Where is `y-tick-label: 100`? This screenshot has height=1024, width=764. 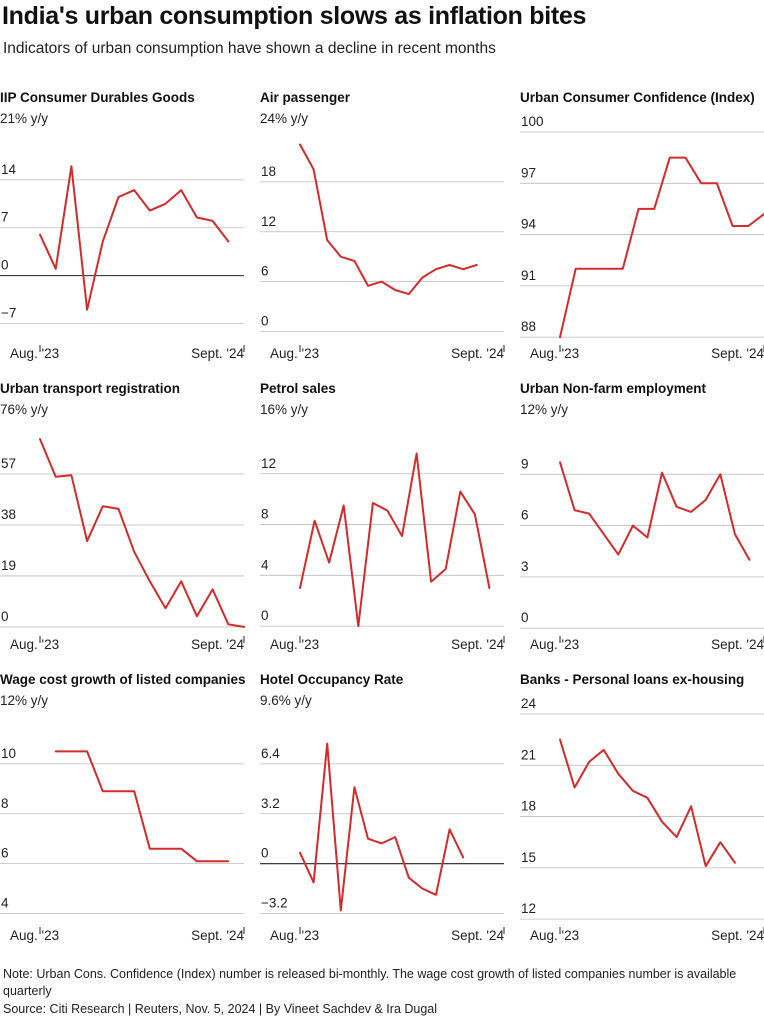
y-tick-label: 100 is located at coordinates (532, 121).